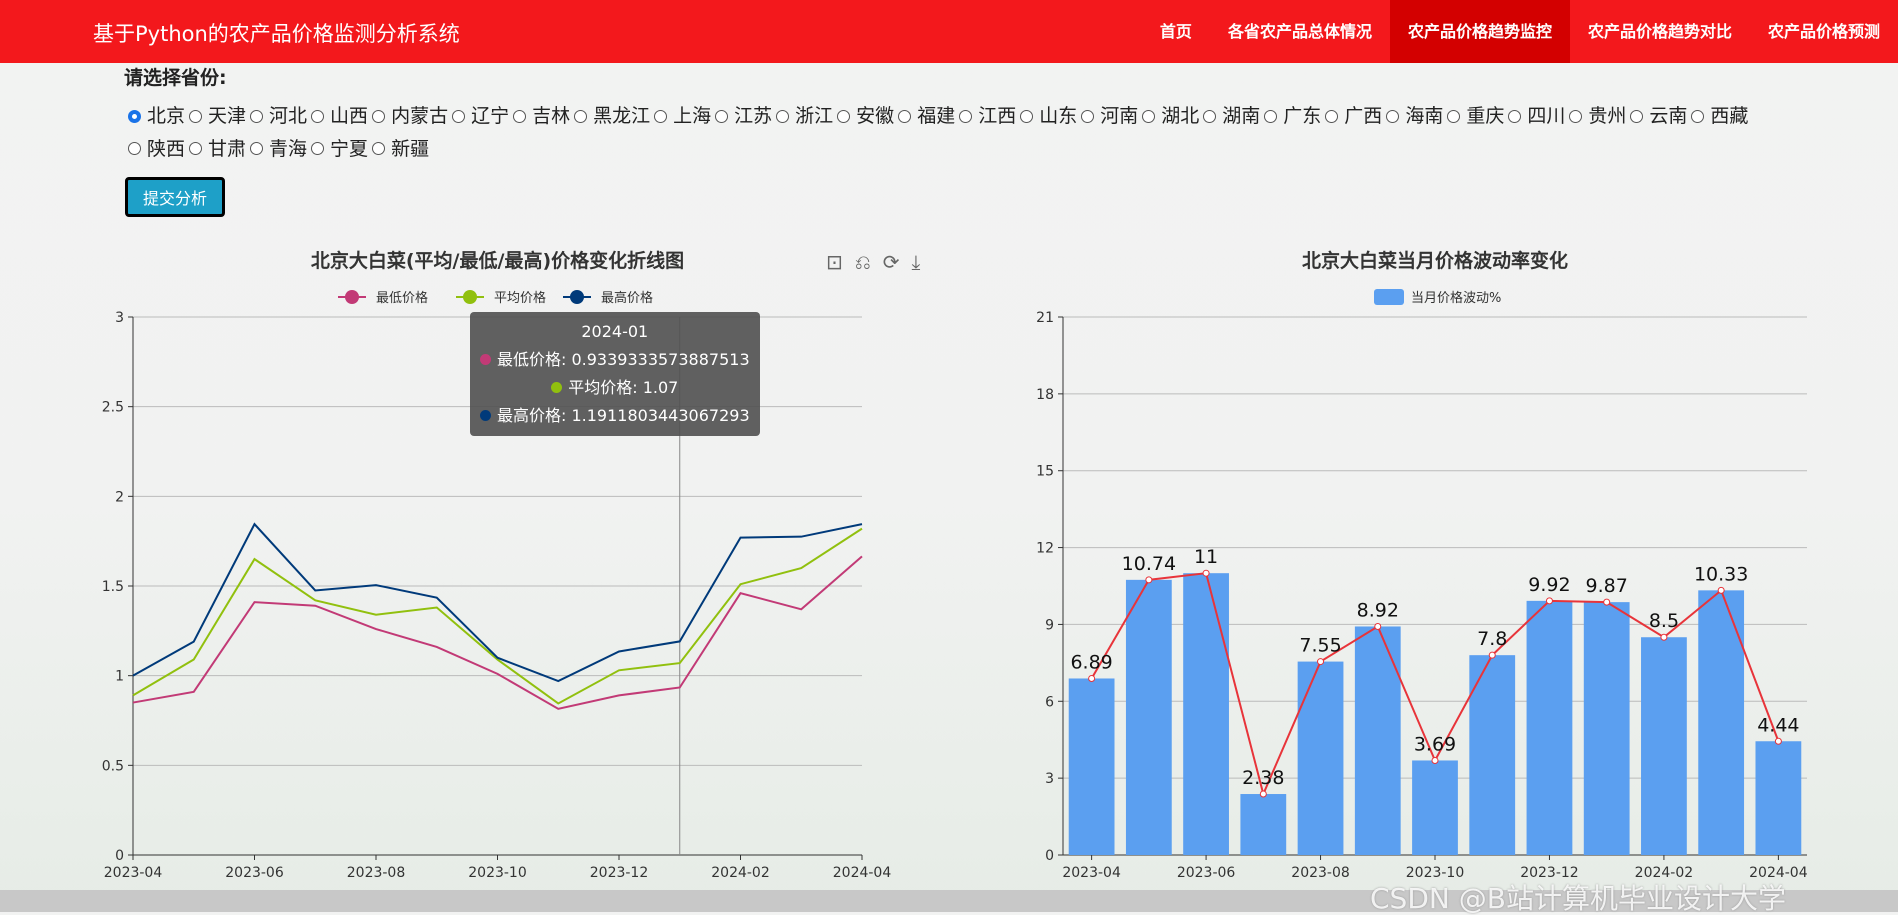 This screenshot has width=1898, height=915. I want to click on province-radio: 福建, so click(926, 116).